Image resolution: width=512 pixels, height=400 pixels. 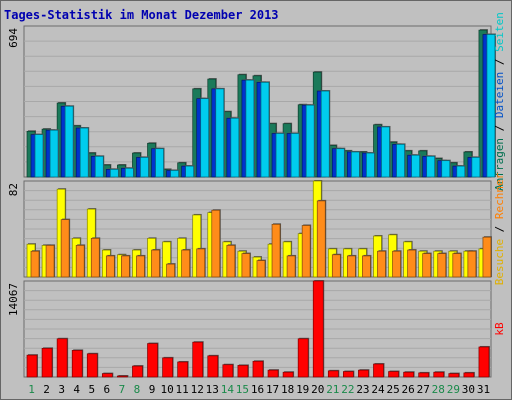 What do you see at coordinates (332, 389) in the screenshot?
I see `day-label-21: 21` at bounding box center [332, 389].